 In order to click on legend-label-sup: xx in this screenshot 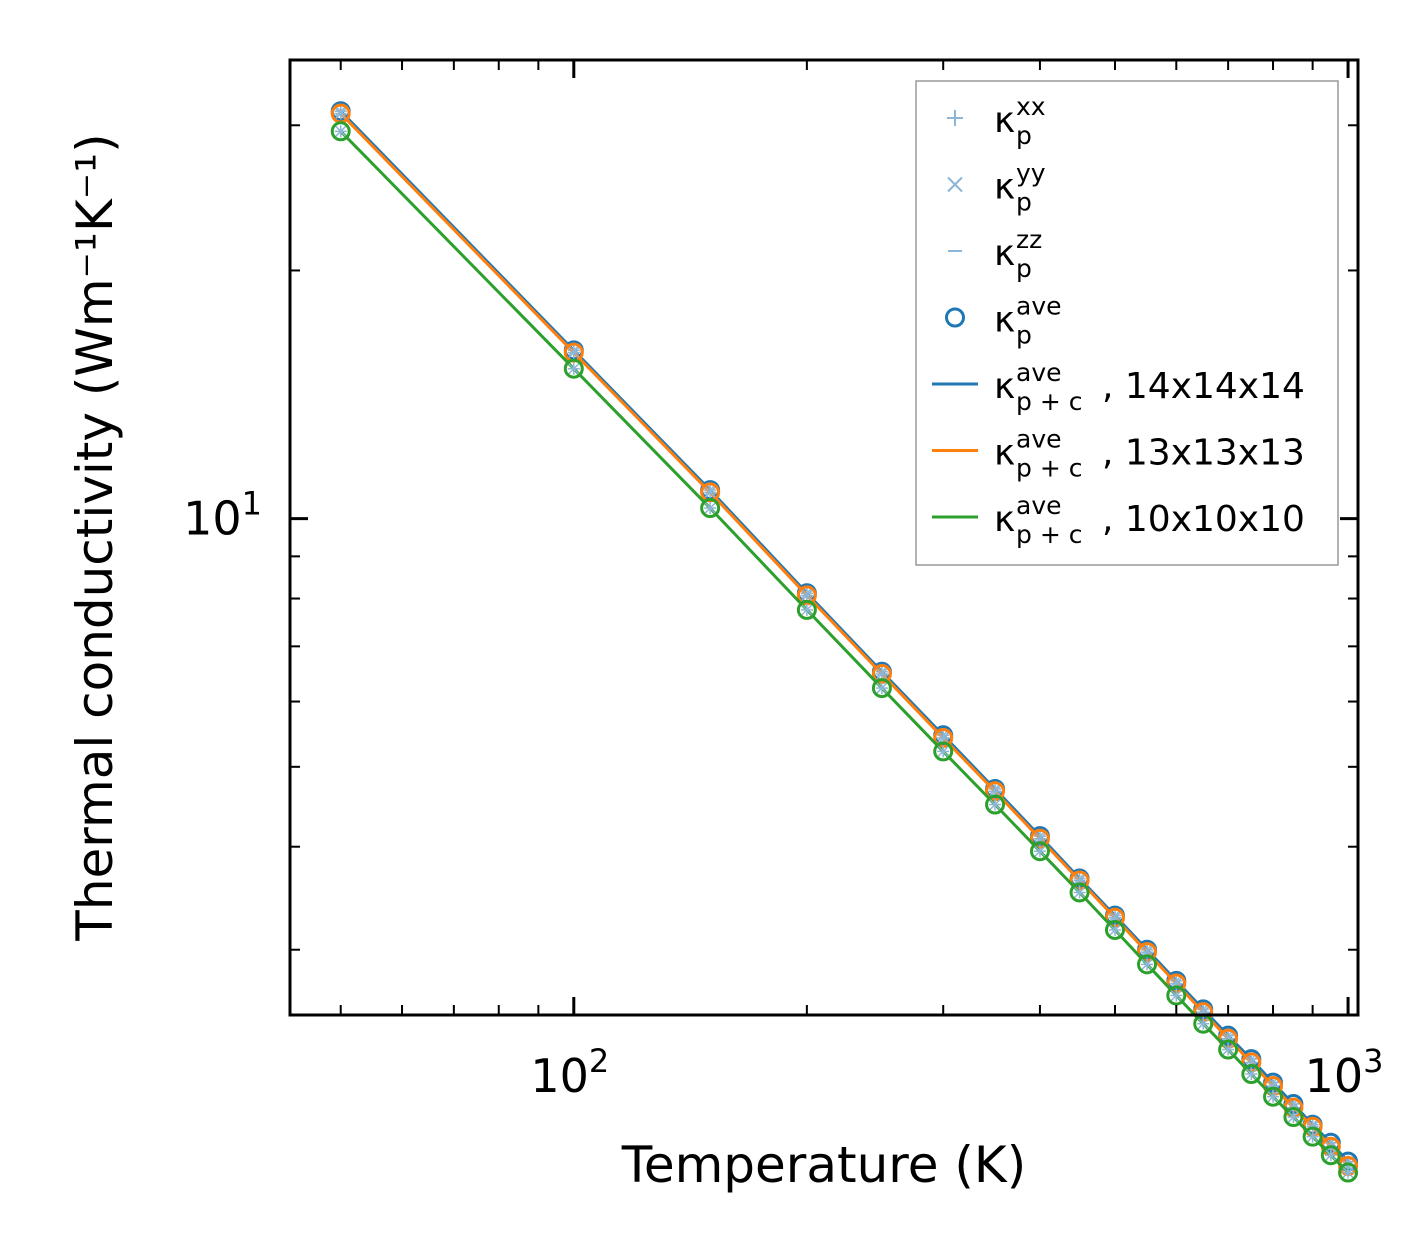, I will do `click(1031, 106)`.